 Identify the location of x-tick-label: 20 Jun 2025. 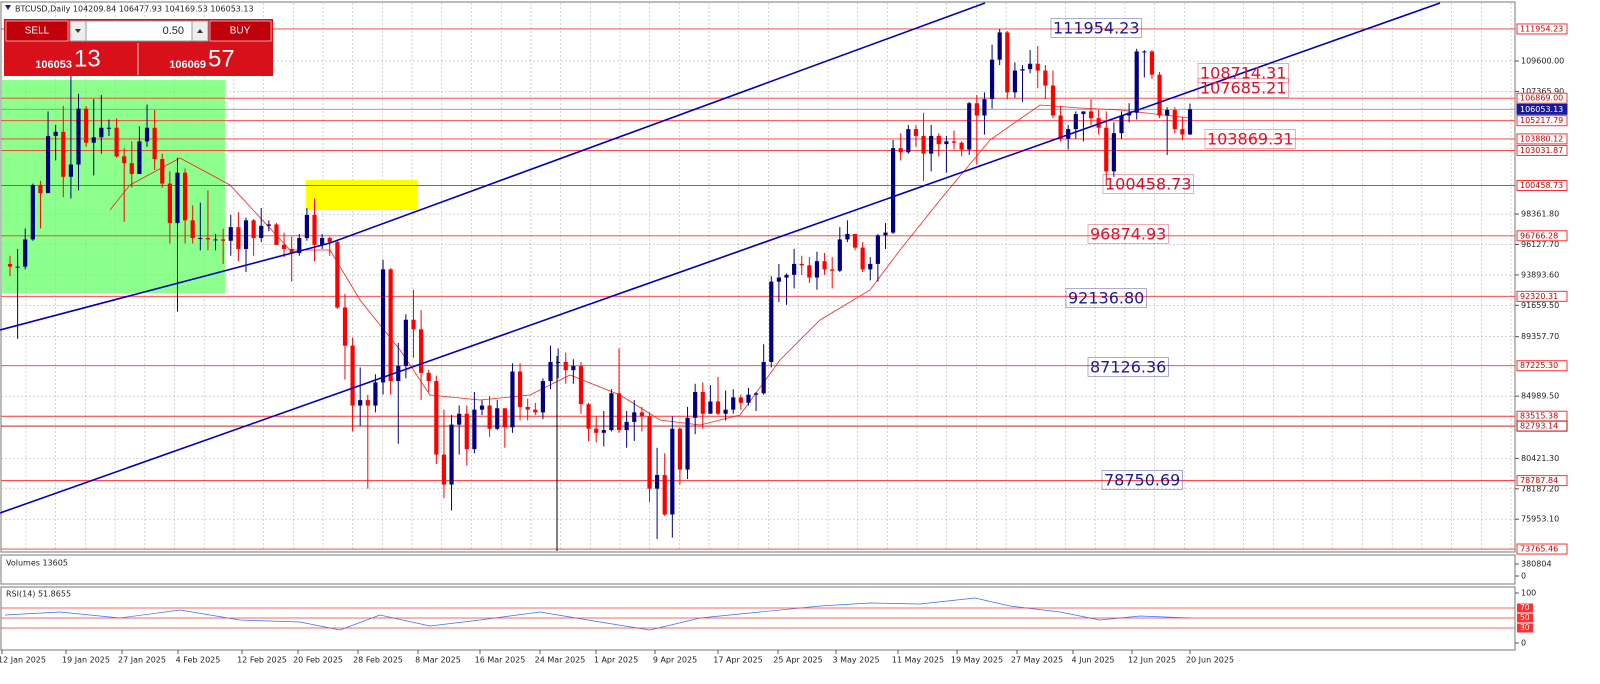
(1210, 660).